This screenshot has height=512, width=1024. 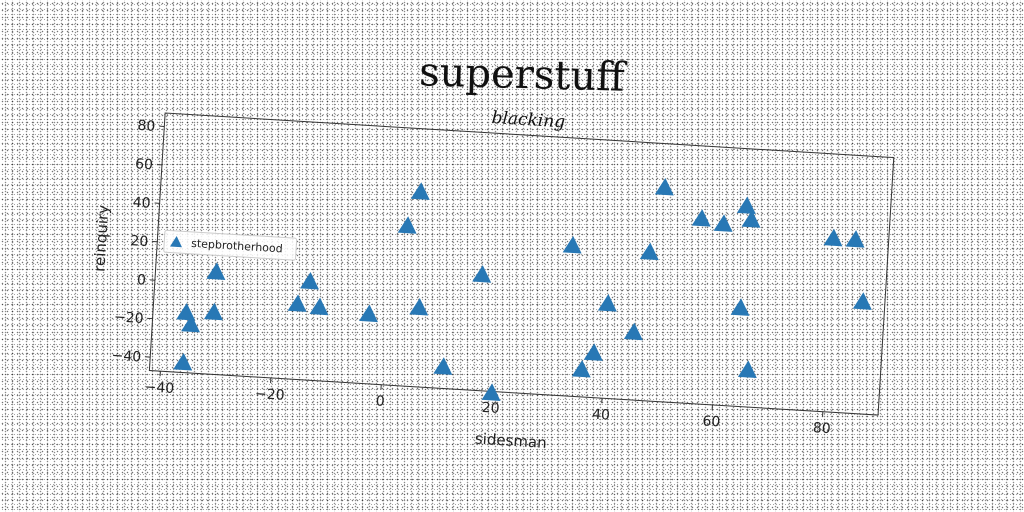 I want to click on x-tick-label: −20, so click(x=270, y=395).